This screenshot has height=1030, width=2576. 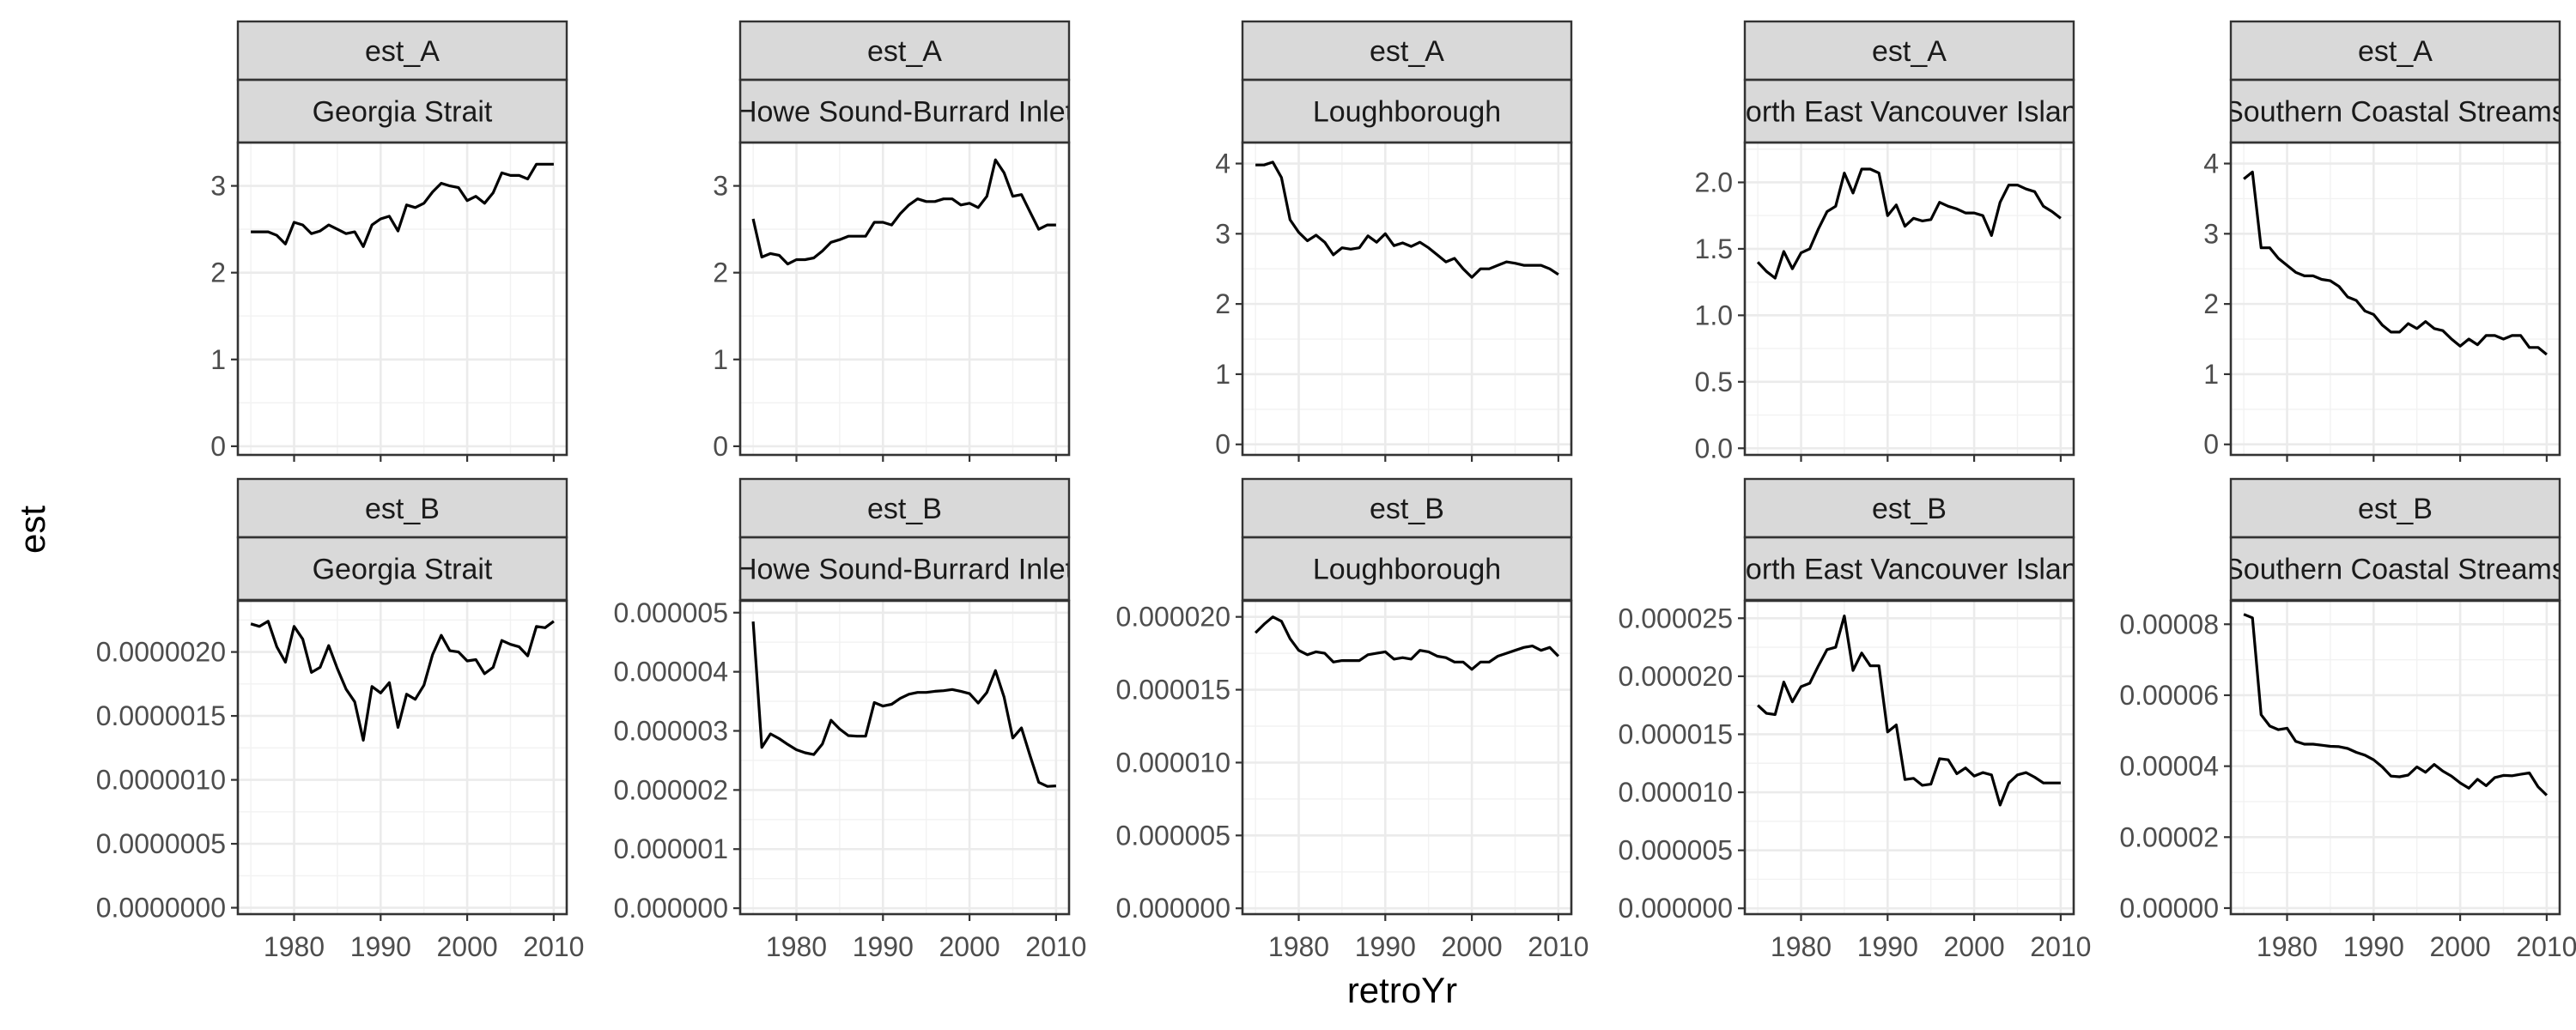 I want to click on y-tick-label: 0.00000, so click(x=2169, y=908).